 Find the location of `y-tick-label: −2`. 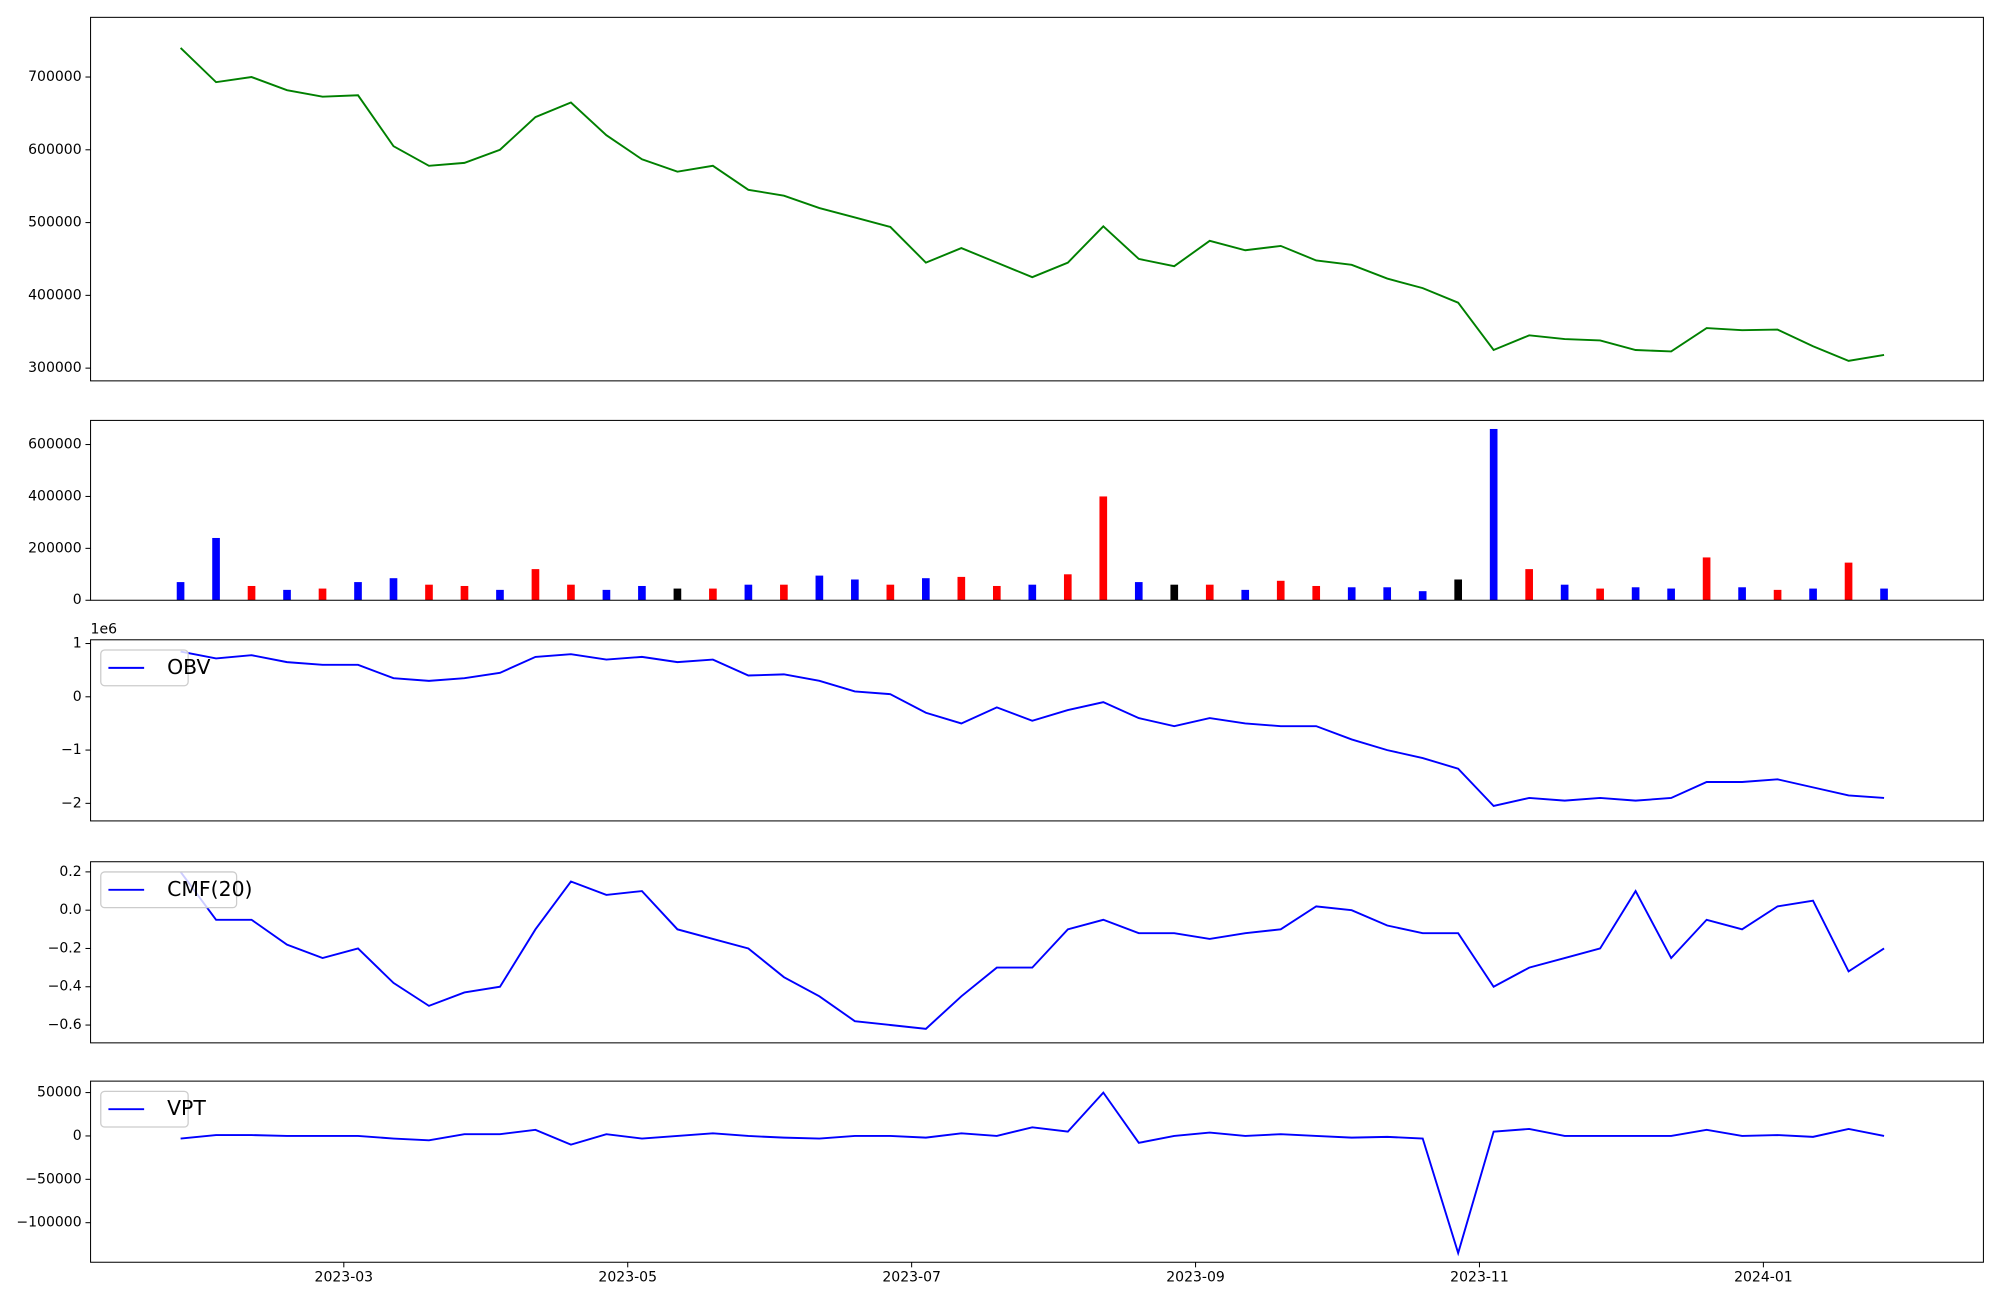

y-tick-label: −2 is located at coordinates (71, 803).